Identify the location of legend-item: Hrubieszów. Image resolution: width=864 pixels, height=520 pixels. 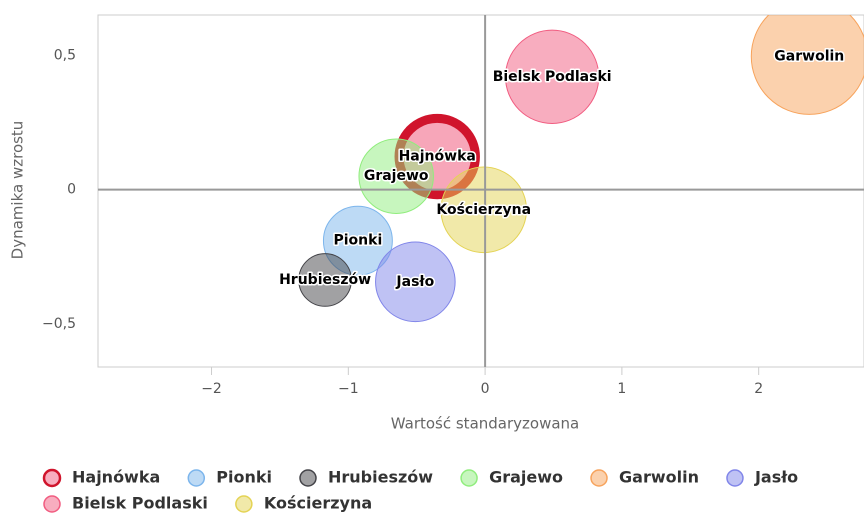
(366, 477).